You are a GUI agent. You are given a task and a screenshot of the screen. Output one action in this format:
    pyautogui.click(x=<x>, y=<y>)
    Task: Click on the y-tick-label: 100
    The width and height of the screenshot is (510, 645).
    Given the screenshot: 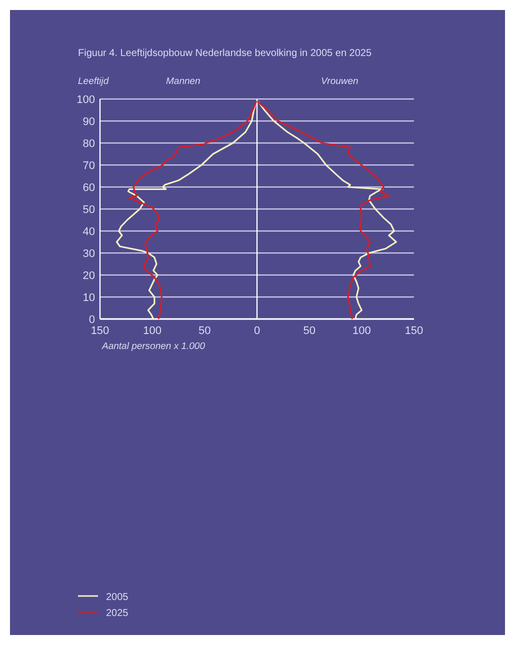 What is the action you would take?
    pyautogui.click(x=85, y=100)
    